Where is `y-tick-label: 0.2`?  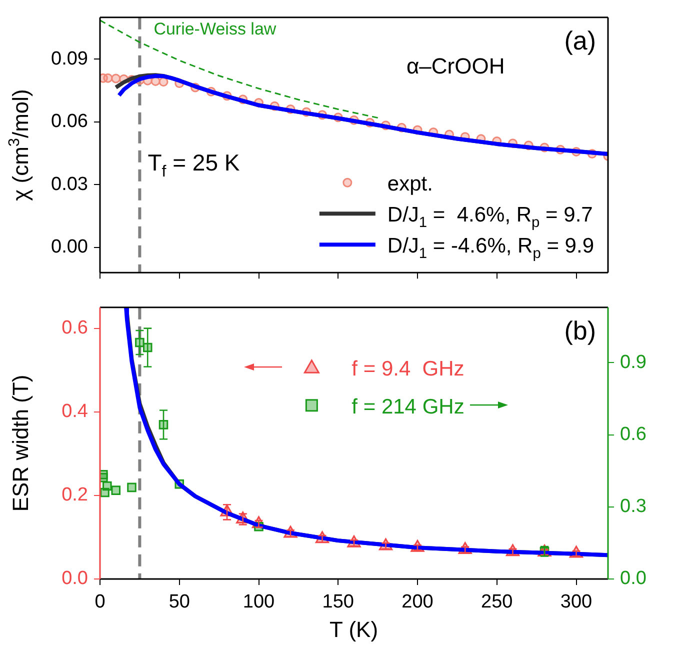
y-tick-label: 0.2 is located at coordinates (75, 495).